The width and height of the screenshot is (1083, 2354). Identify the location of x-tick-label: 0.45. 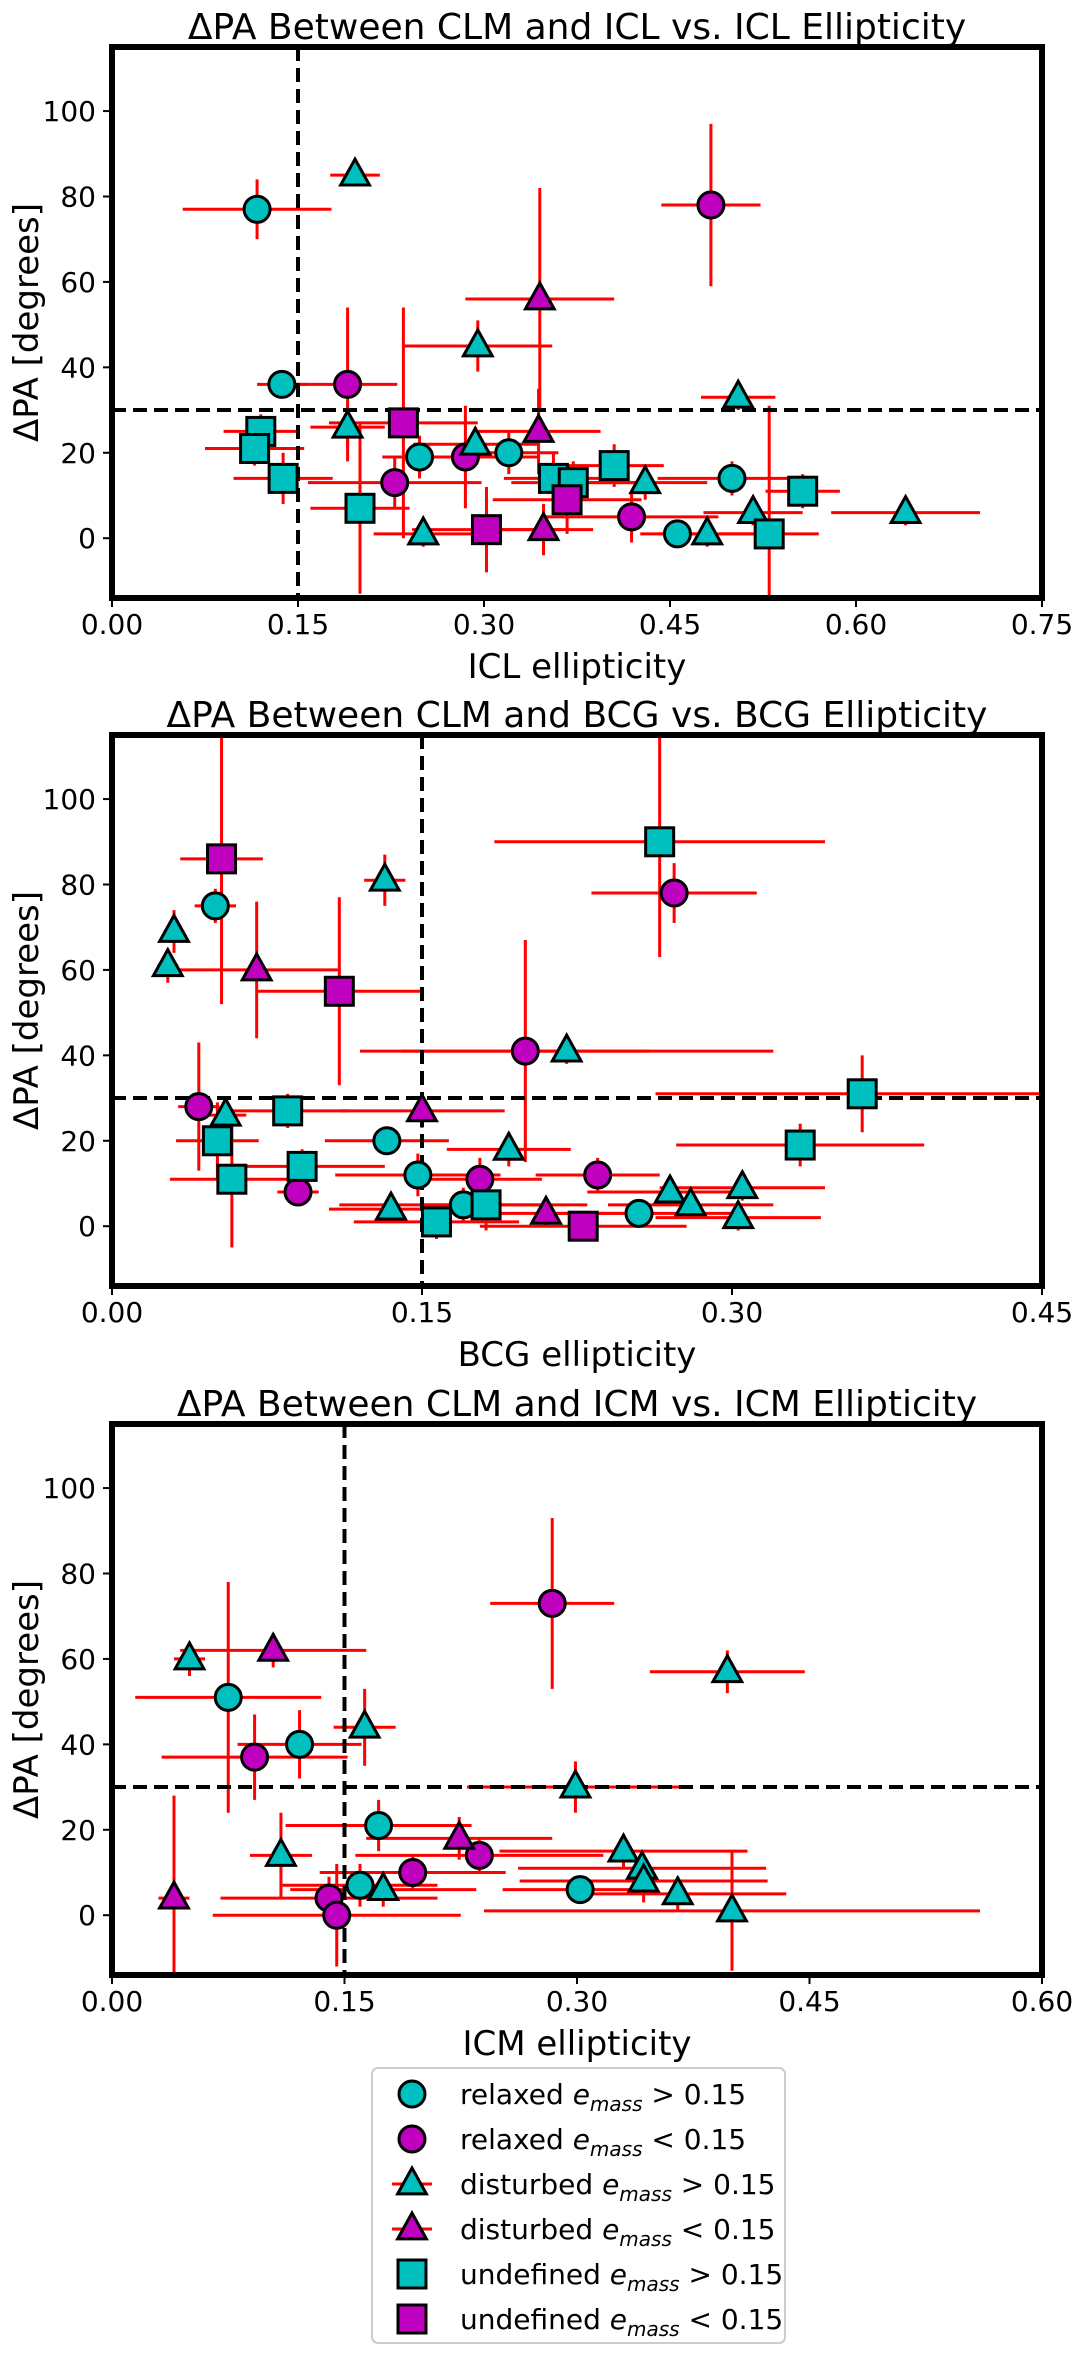
(1042, 1312).